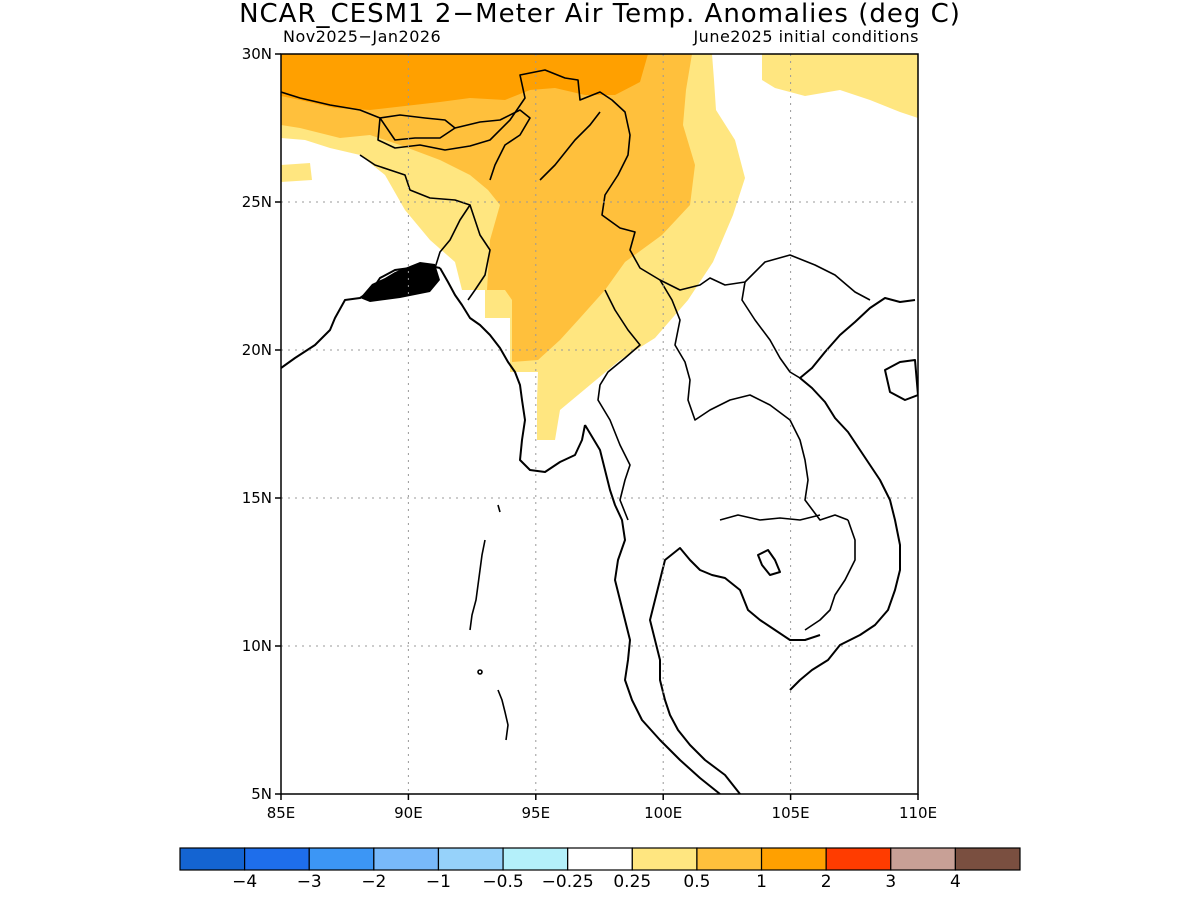 The height and width of the screenshot is (900, 1200). What do you see at coordinates (261, 424) in the screenshot?
I see `y-axis: 5N 10N 15N 20N 25N 30N` at bounding box center [261, 424].